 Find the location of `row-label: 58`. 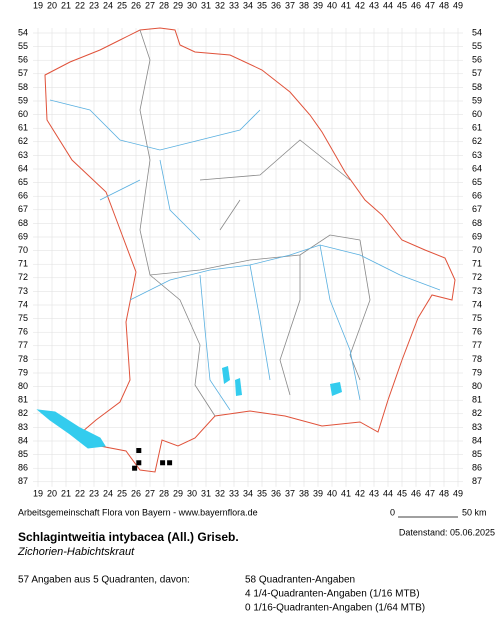

row-label: 58 is located at coordinates (477, 87).